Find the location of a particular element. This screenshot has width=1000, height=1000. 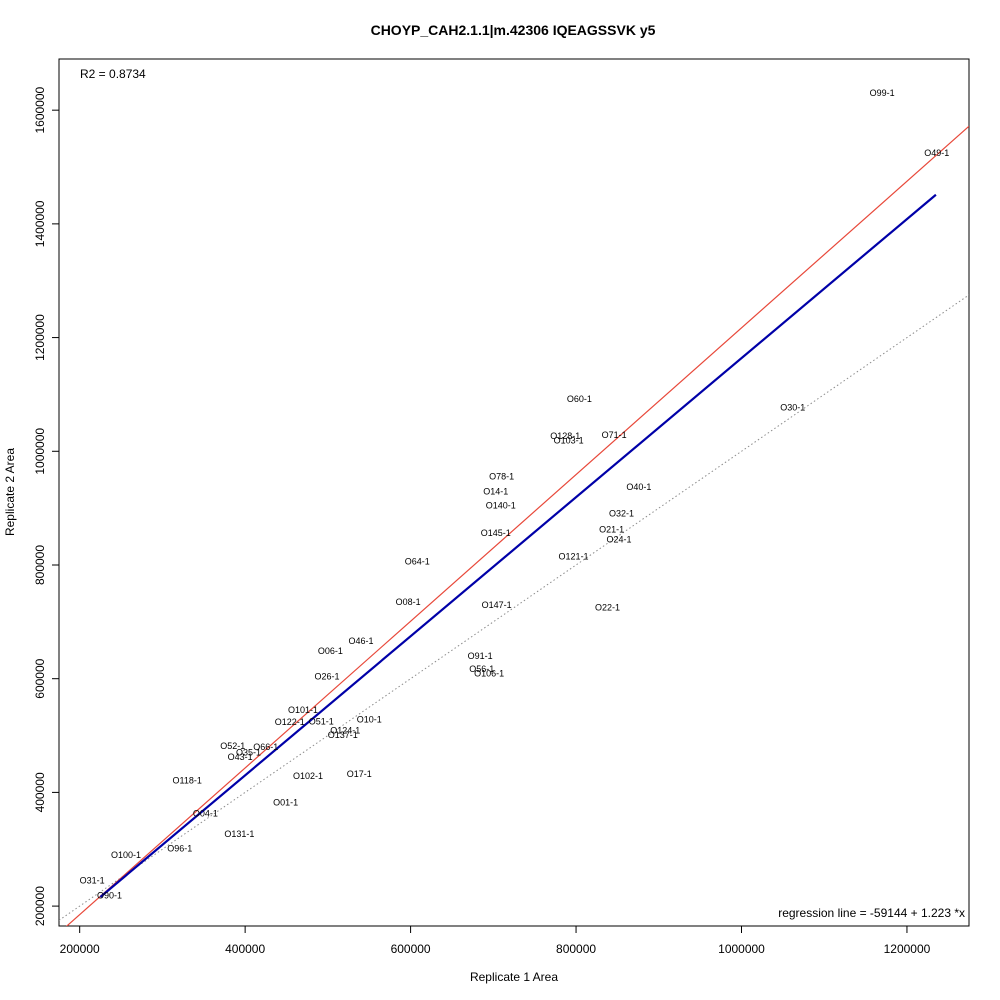

x-tick-label: 600000 is located at coordinates (411, 949).